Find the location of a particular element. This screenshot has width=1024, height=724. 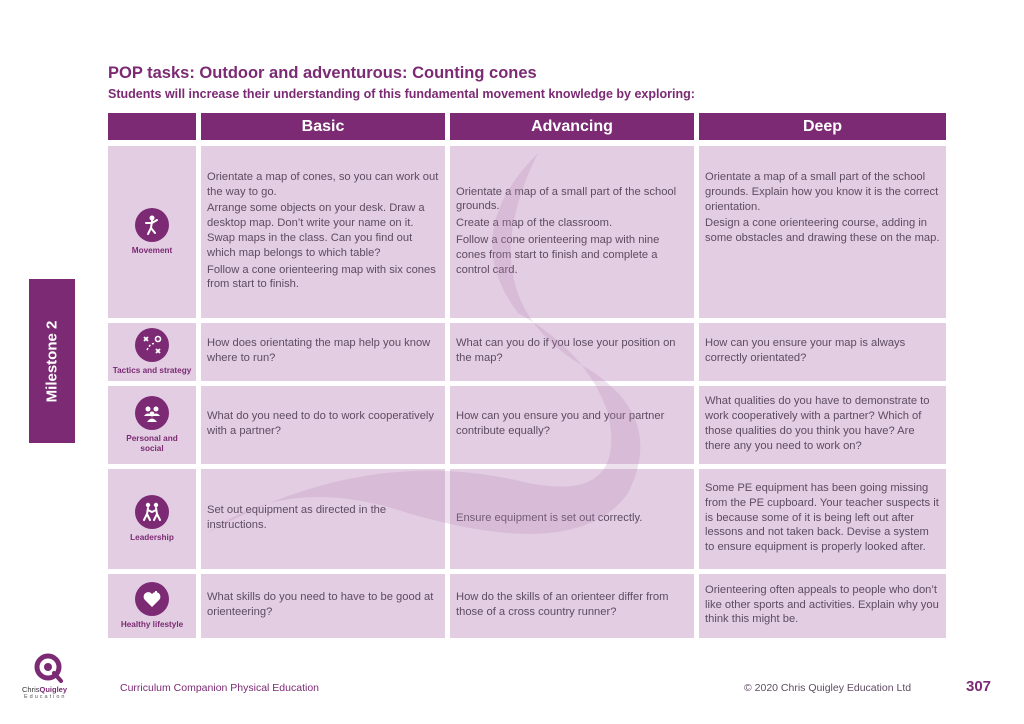

column-header-basic: Basic is located at coordinates (323, 126).